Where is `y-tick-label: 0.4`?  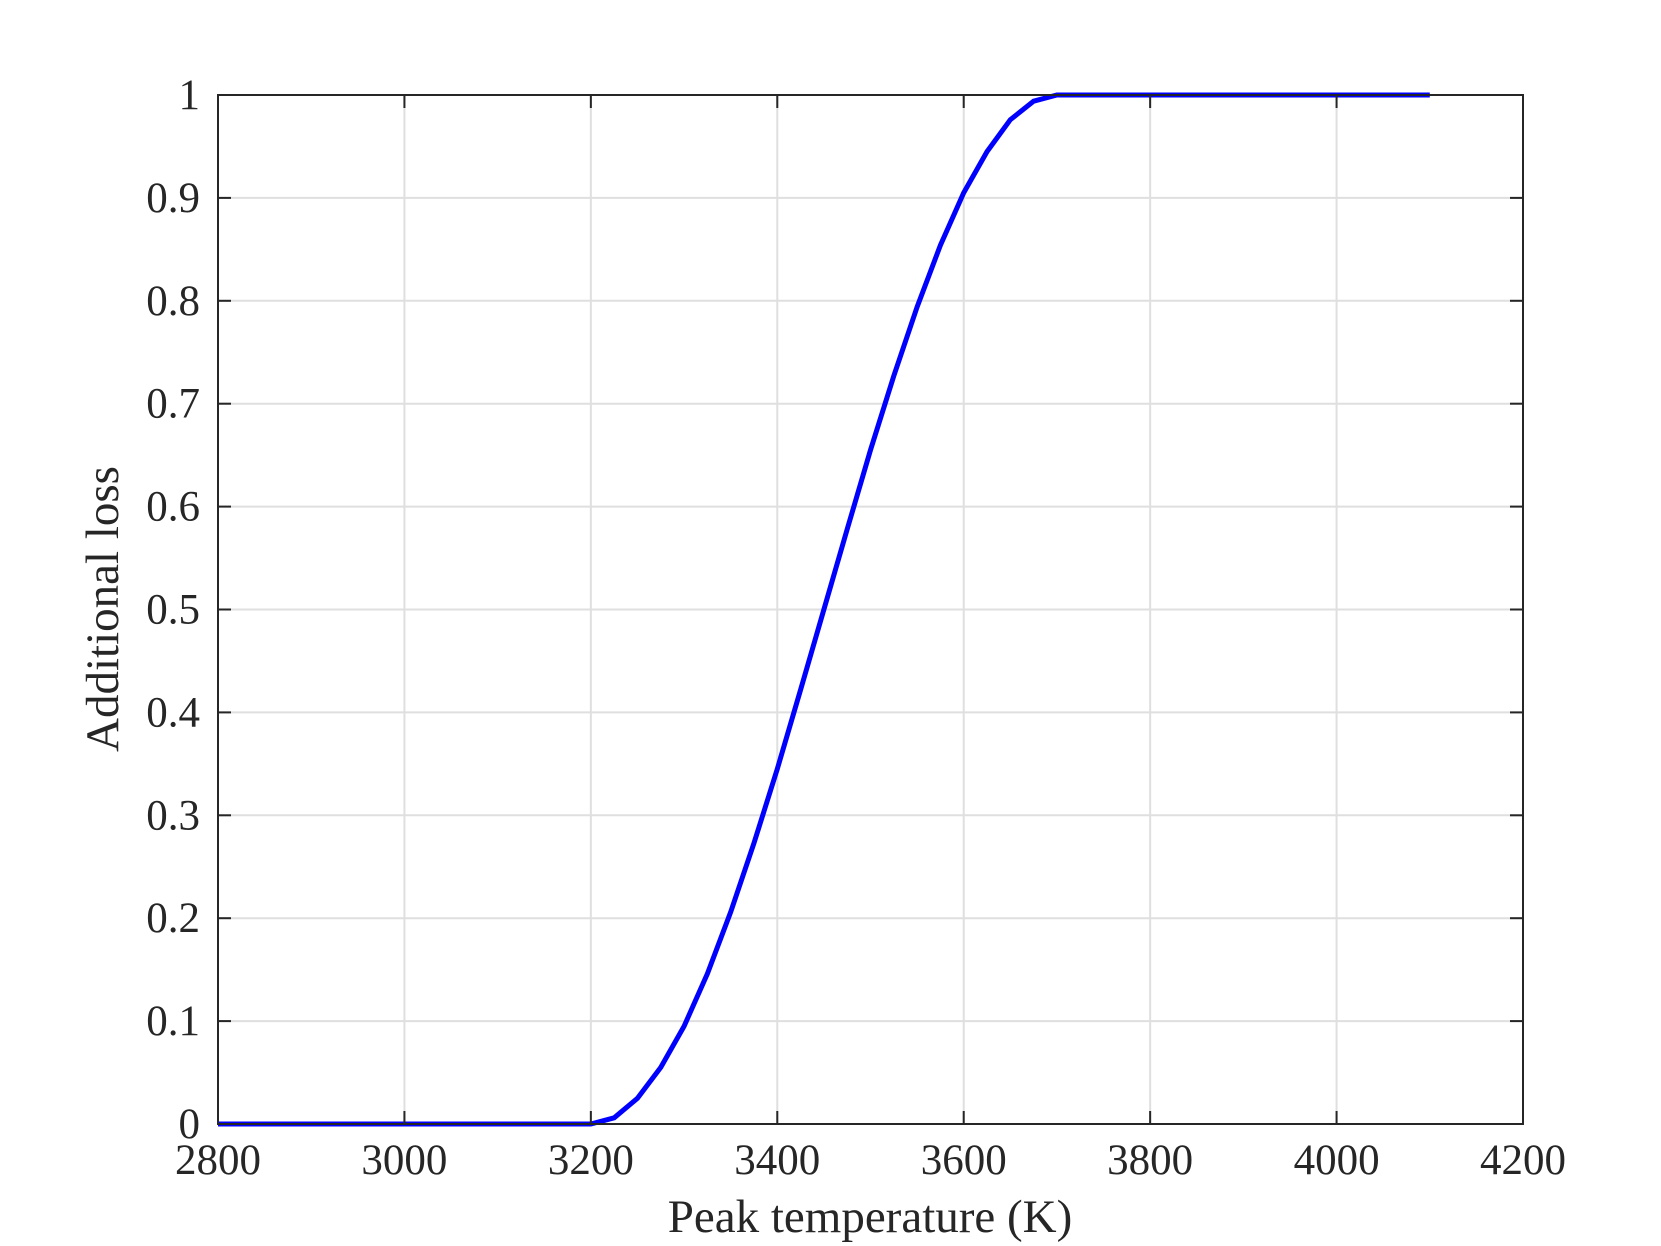
y-tick-label: 0.4 is located at coordinates (173, 712).